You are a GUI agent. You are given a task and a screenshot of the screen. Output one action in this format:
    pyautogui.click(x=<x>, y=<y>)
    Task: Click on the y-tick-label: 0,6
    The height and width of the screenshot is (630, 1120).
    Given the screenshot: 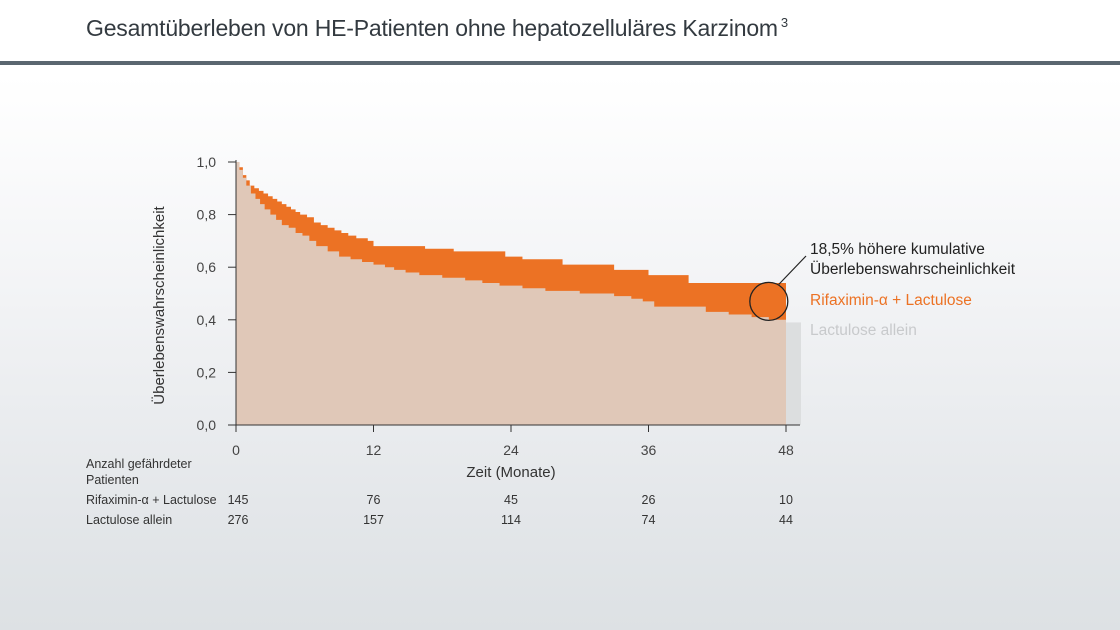 What is the action you would take?
    pyautogui.click(x=207, y=267)
    